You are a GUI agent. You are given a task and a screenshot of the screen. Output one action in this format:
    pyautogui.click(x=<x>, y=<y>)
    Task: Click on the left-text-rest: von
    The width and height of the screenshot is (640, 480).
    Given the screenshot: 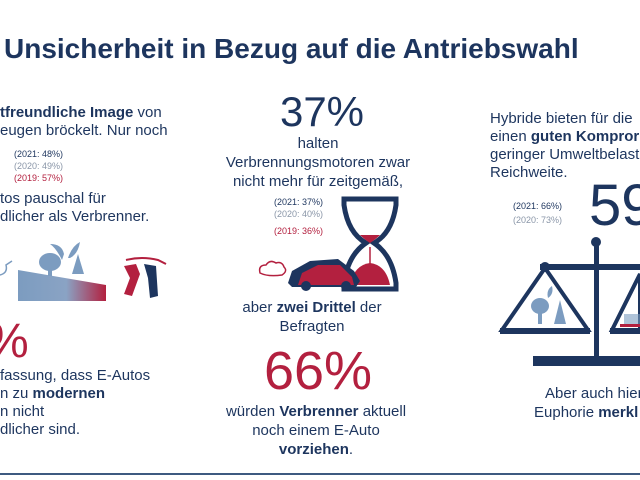 What is the action you would take?
    pyautogui.click(x=147, y=112)
    